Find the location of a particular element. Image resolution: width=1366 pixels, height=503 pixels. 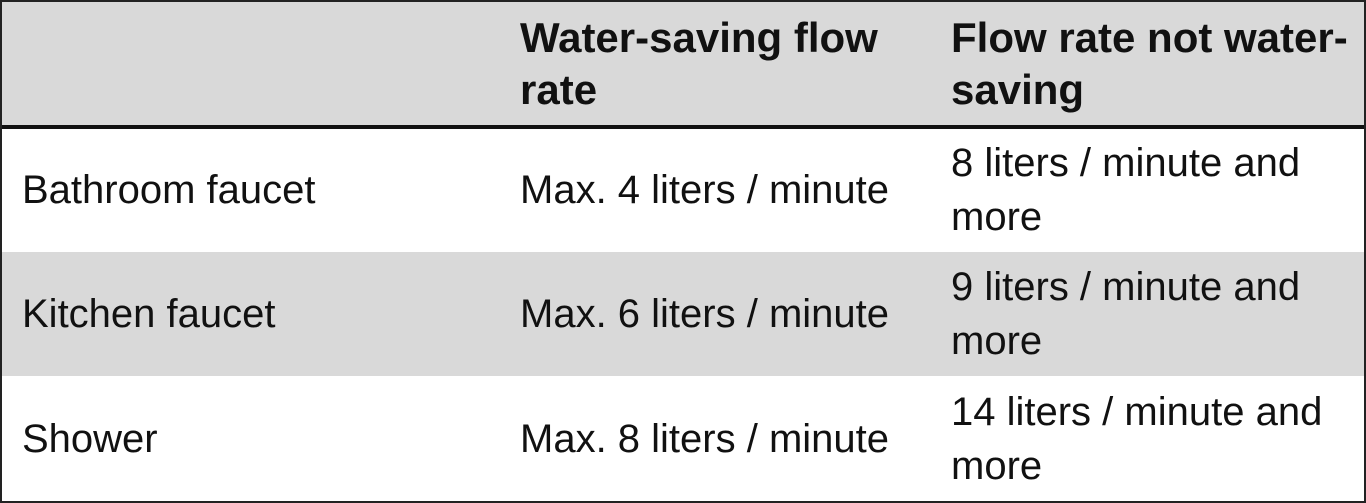

not-water-saving-value: 14 liters / minute and more is located at coordinates (1137, 438).